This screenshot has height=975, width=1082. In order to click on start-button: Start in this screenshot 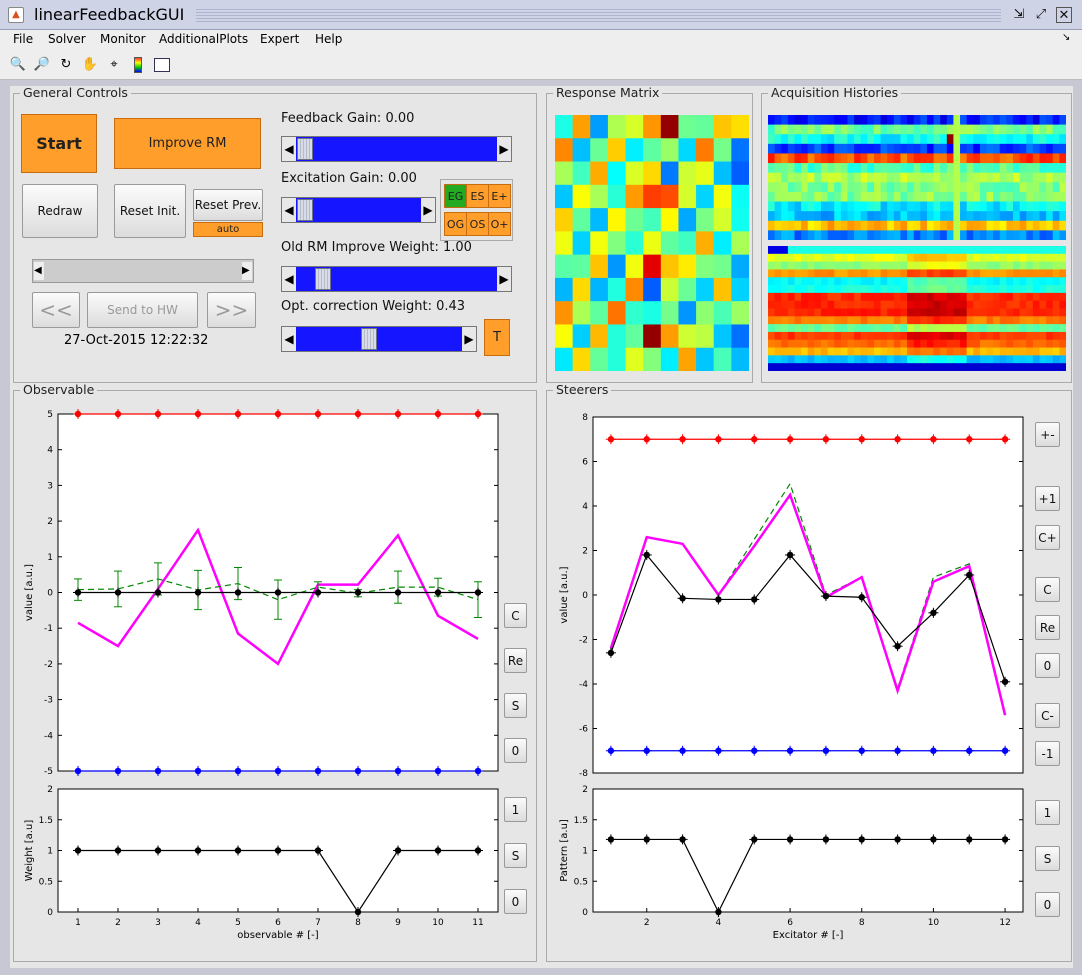, I will do `click(59, 143)`.